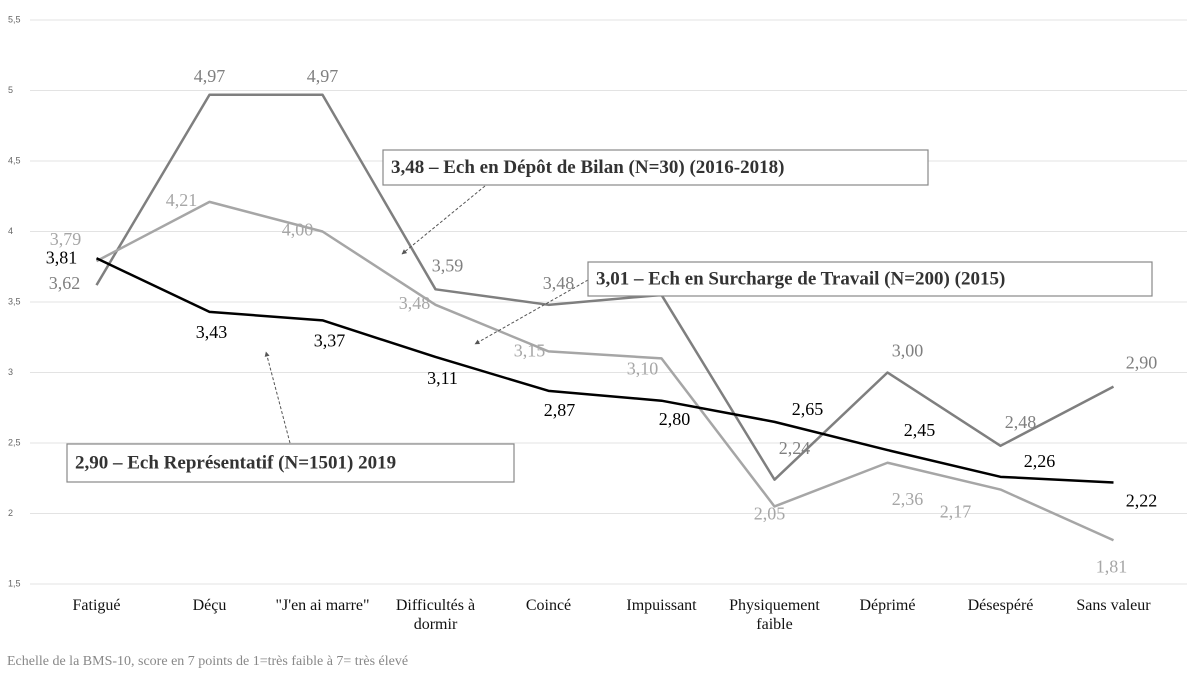  What do you see at coordinates (14, 301) in the screenshot?
I see `y-tick-label: 3,5` at bounding box center [14, 301].